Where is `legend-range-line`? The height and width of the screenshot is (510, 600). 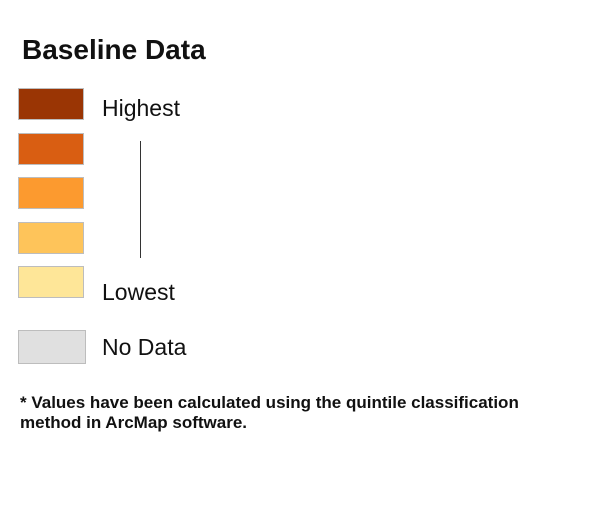
legend-range-line is located at coordinates (140, 199).